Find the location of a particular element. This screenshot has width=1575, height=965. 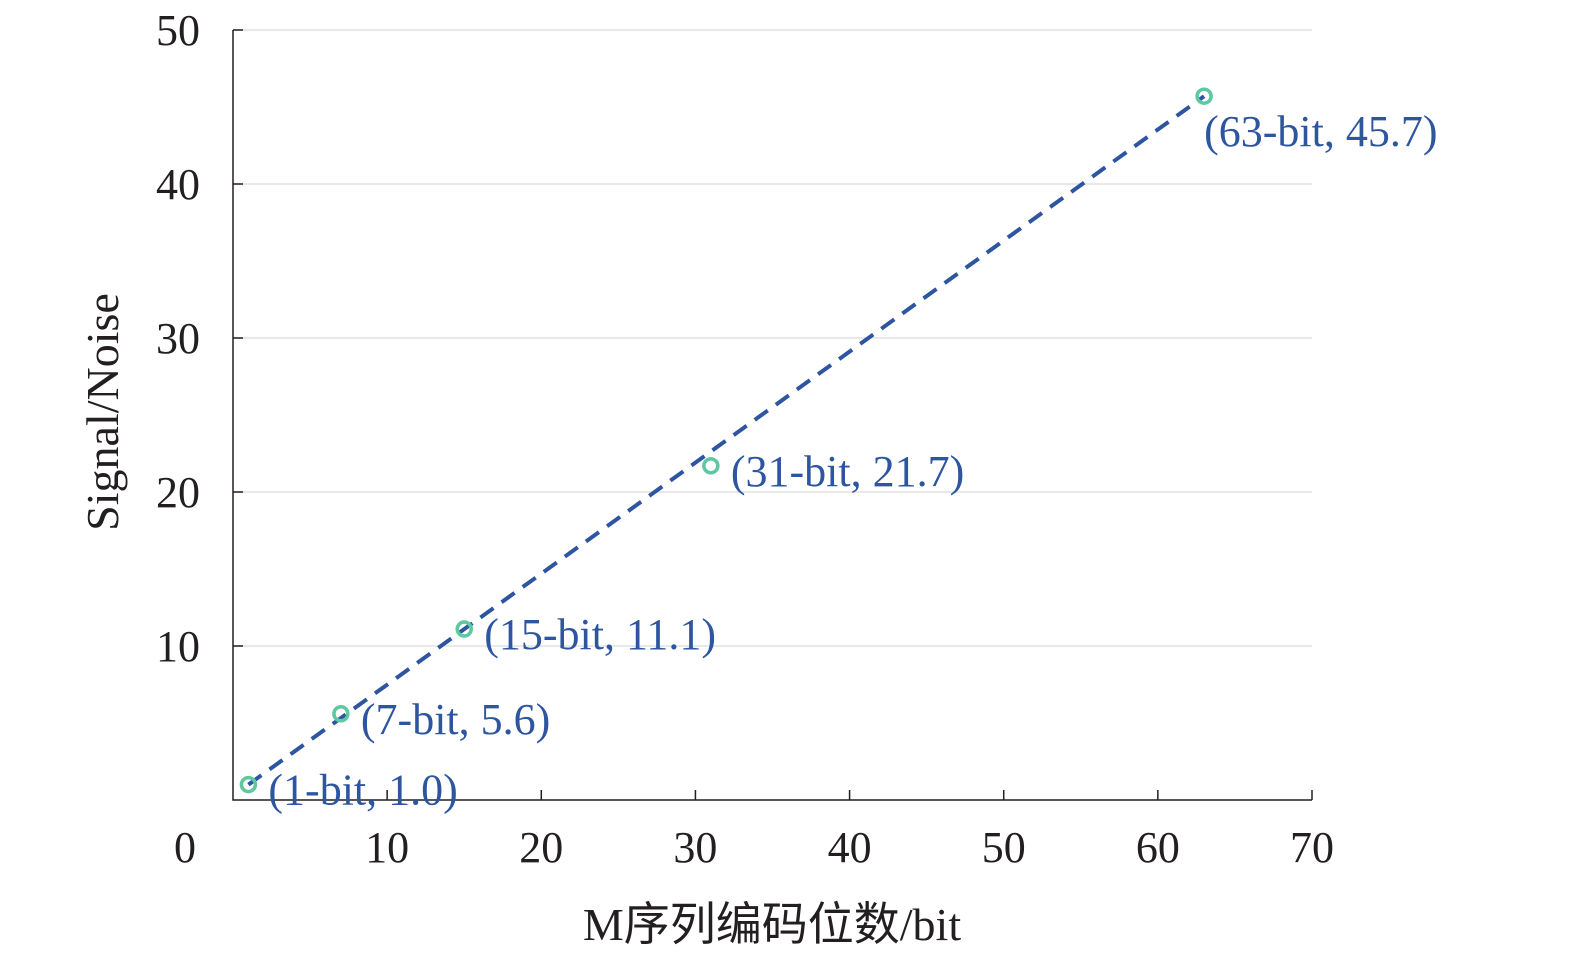

x-tick-label-0: 0 is located at coordinates (185, 847).